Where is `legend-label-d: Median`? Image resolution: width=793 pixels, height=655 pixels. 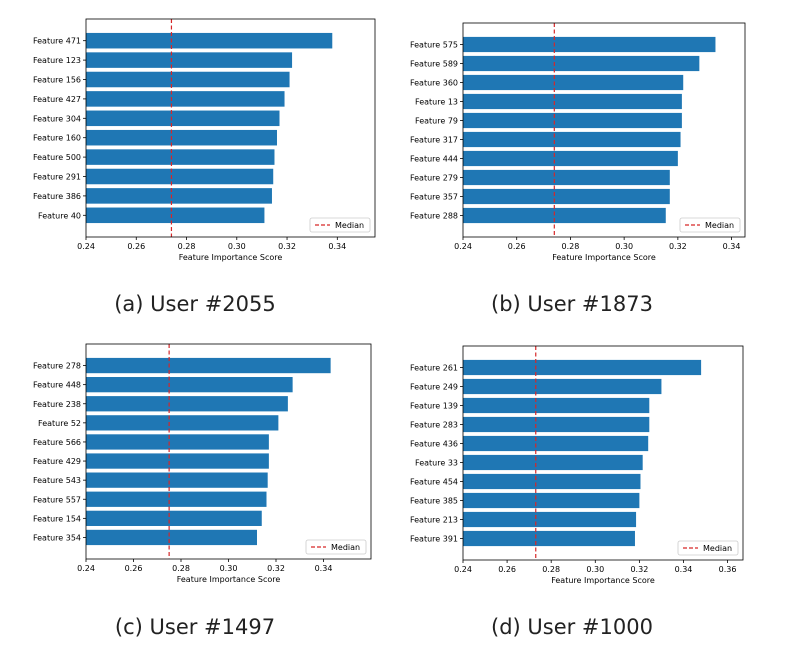 legend-label-d: Median is located at coordinates (717, 548).